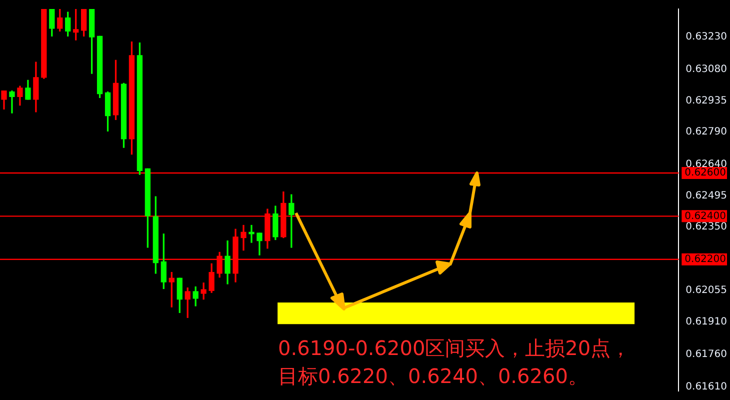 The height and width of the screenshot is (400, 730). I want to click on y-tick-label: 0.62055, so click(707, 290).